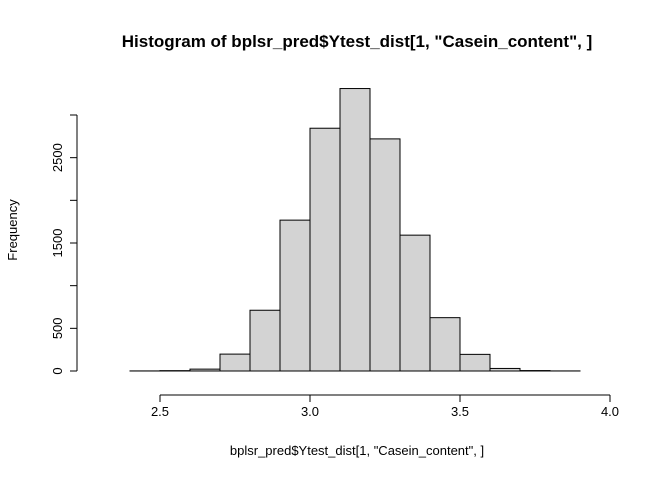 The image size is (672, 480). What do you see at coordinates (57, 370) in the screenshot?
I see `y-tick-label: 0` at bounding box center [57, 370].